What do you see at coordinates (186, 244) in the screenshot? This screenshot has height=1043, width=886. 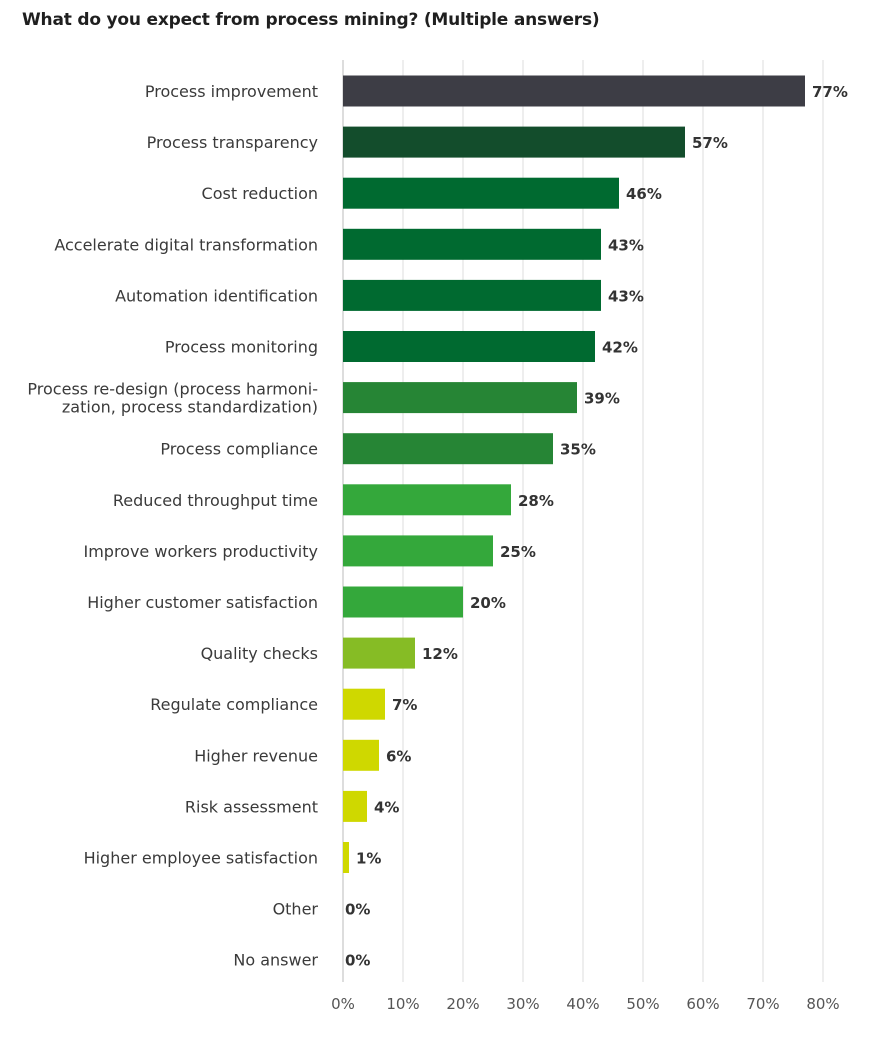 I see `category-label: Accelerate digital transformation` at bounding box center [186, 244].